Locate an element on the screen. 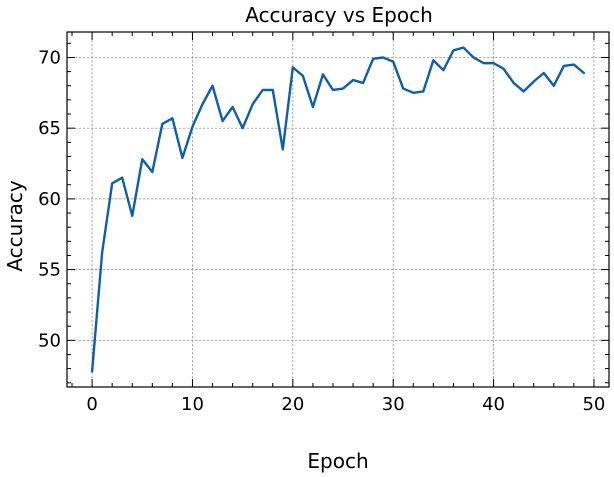 The image size is (614, 477). x-axis-label: Epoch is located at coordinates (337, 461).